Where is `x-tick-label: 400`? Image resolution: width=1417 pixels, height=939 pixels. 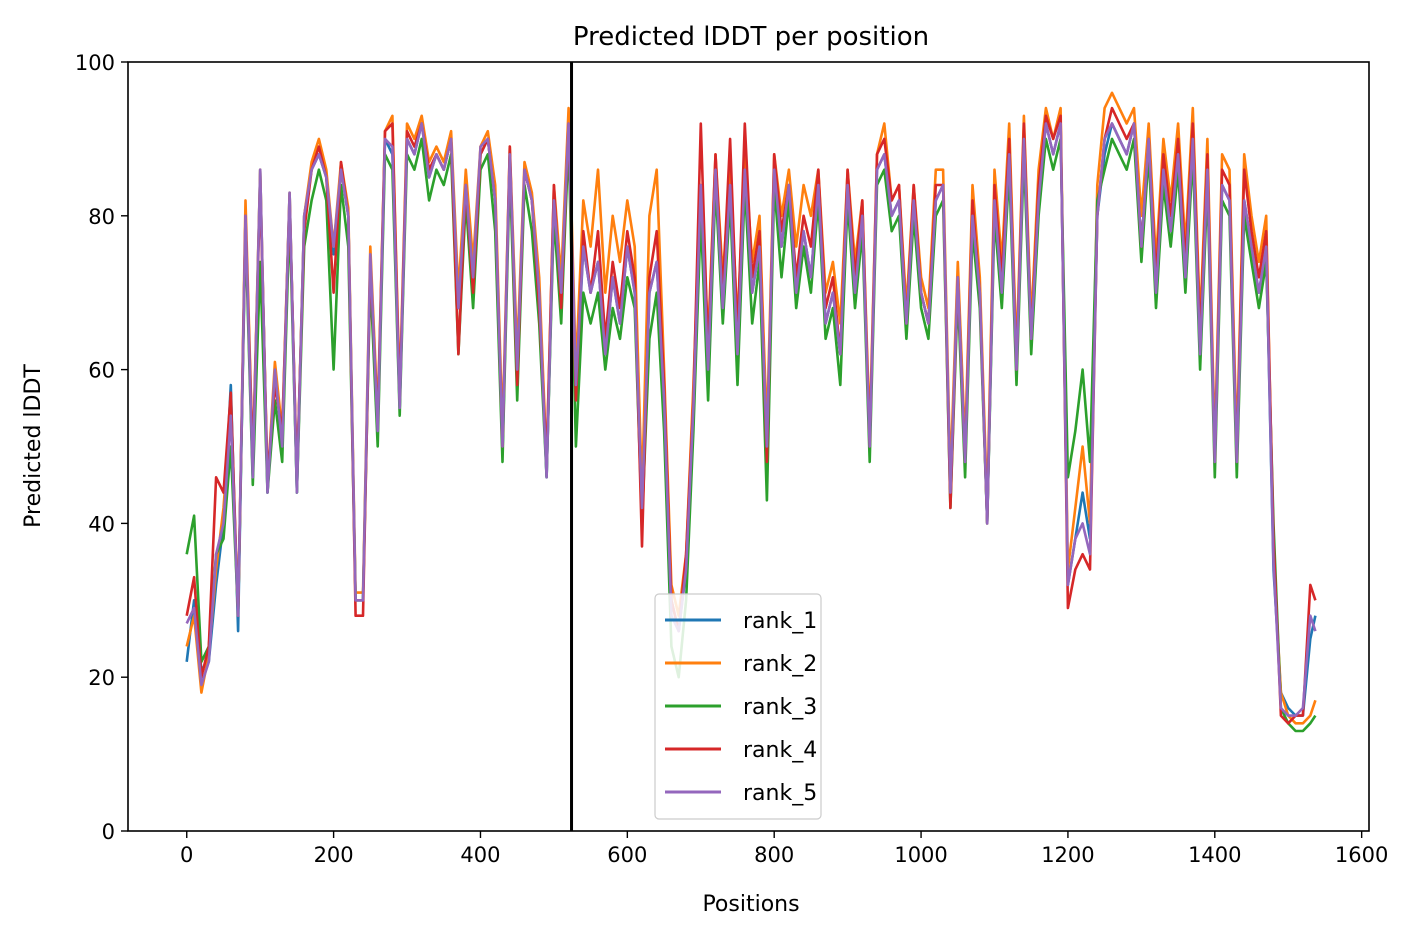
x-tick-label: 400 is located at coordinates (480, 855).